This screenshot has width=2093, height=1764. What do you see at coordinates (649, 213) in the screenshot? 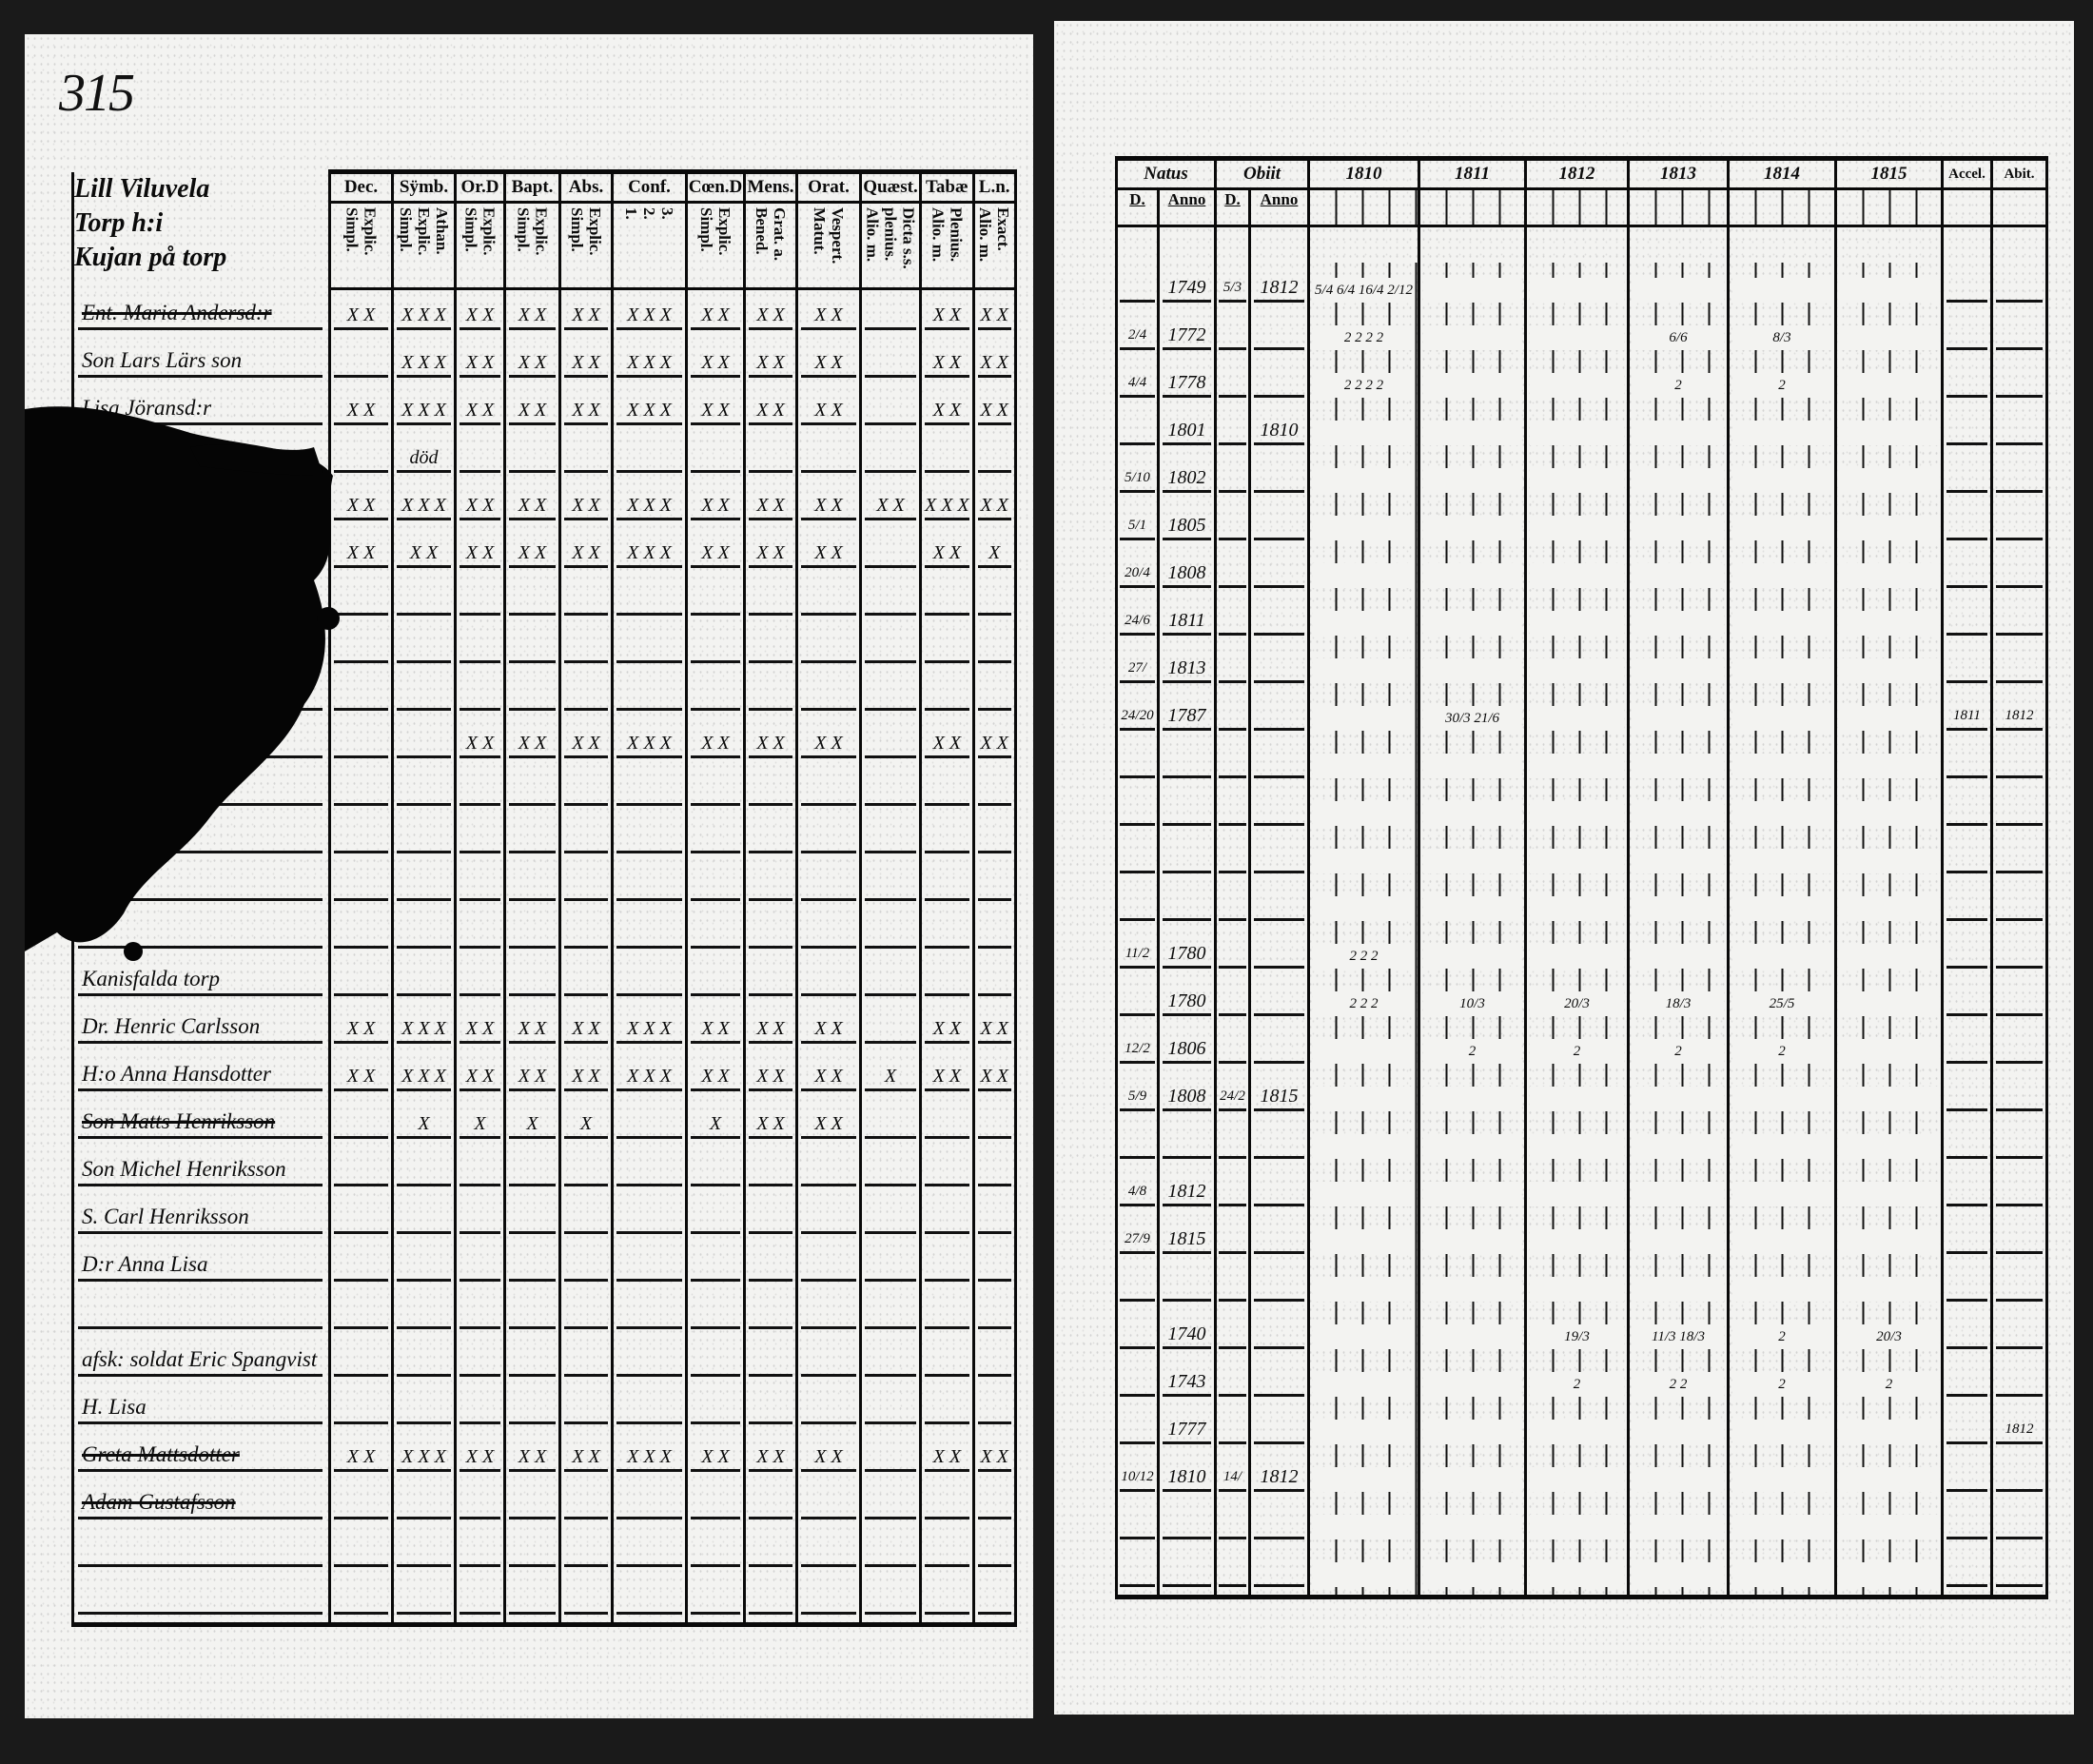
I see `subheader-line: 2.` at bounding box center [649, 213].